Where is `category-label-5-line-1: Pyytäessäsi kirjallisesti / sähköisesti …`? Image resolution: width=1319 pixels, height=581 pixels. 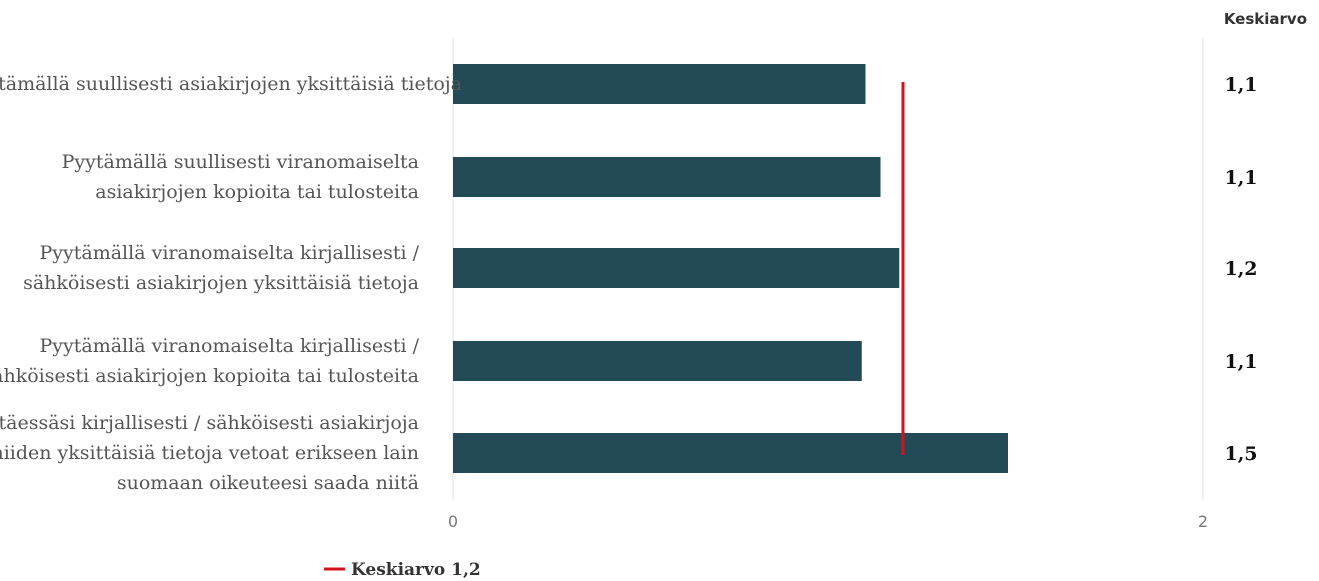
category-label-5-line-1: Pyytäessäsi kirjallisesti / sähköisesti … is located at coordinates (209, 423).